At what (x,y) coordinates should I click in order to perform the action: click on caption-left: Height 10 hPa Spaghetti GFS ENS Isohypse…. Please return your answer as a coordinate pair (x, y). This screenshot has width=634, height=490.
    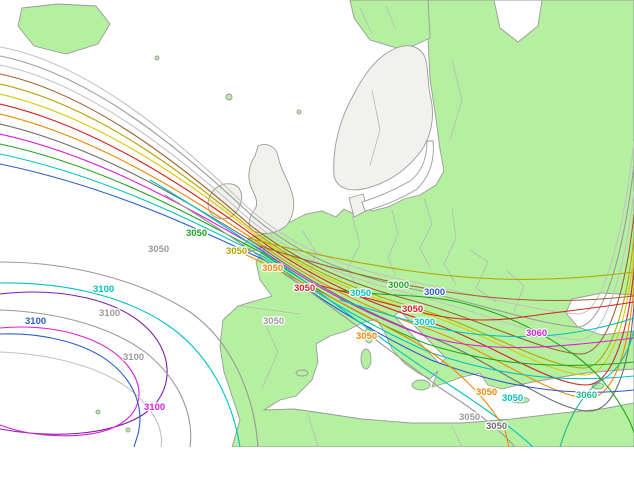
    Looking at the image, I should click on (126, 469).